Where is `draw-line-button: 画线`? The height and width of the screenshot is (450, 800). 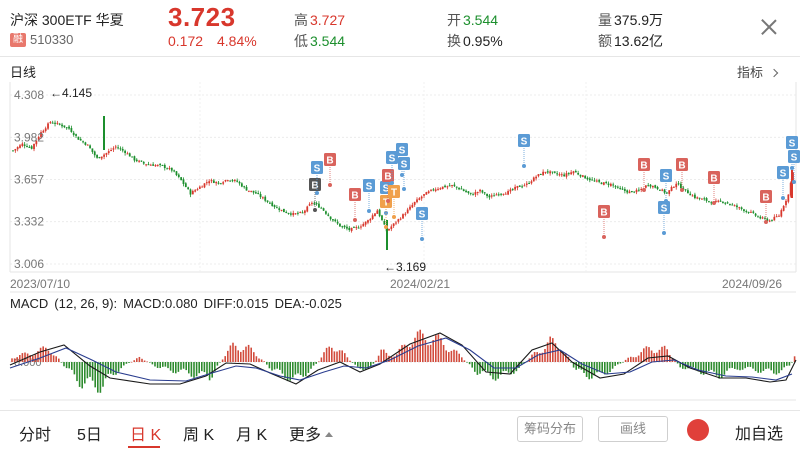
draw-line-button: 画线 is located at coordinates (633, 429).